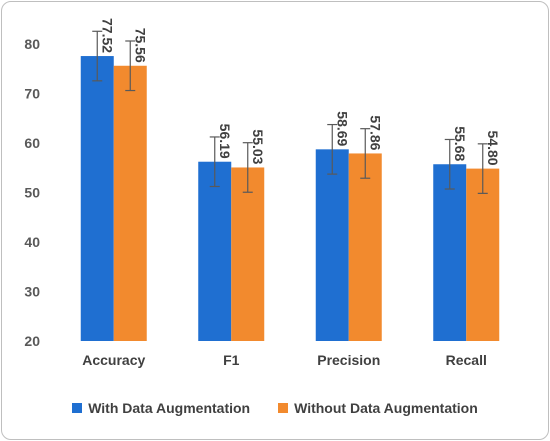  Describe the element at coordinates (493, 148) in the screenshot. I see `data-label: 54.80` at that location.